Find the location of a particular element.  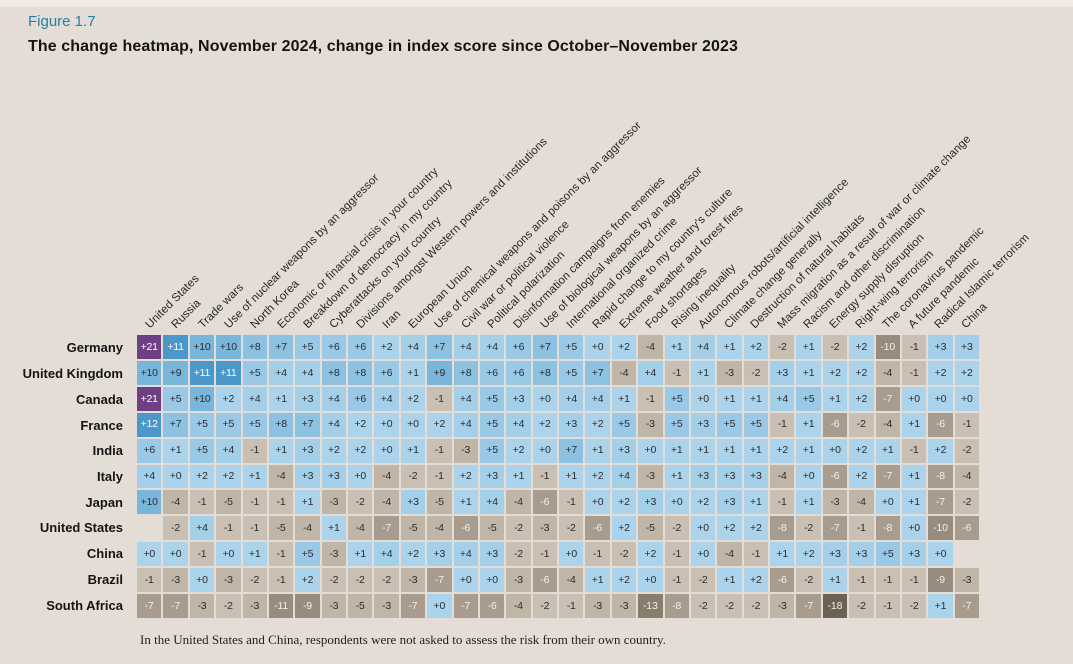

heatmap-cell: +6 is located at coordinates (360, 398).